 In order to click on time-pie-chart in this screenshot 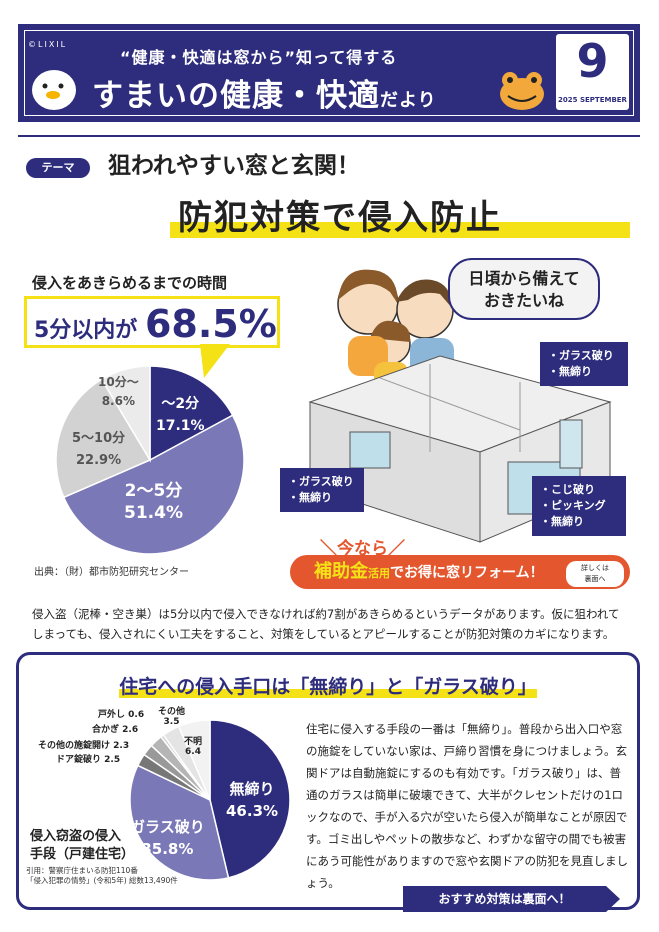, I will do `click(150, 460)`.